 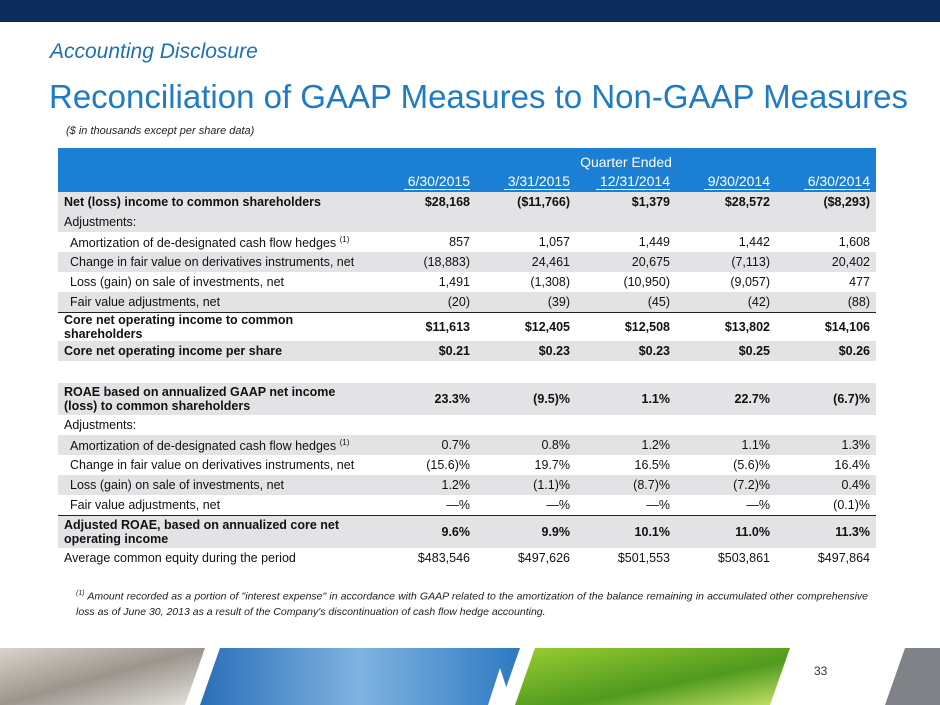 I want to click on value-cell: ($11,766), so click(x=526, y=202).